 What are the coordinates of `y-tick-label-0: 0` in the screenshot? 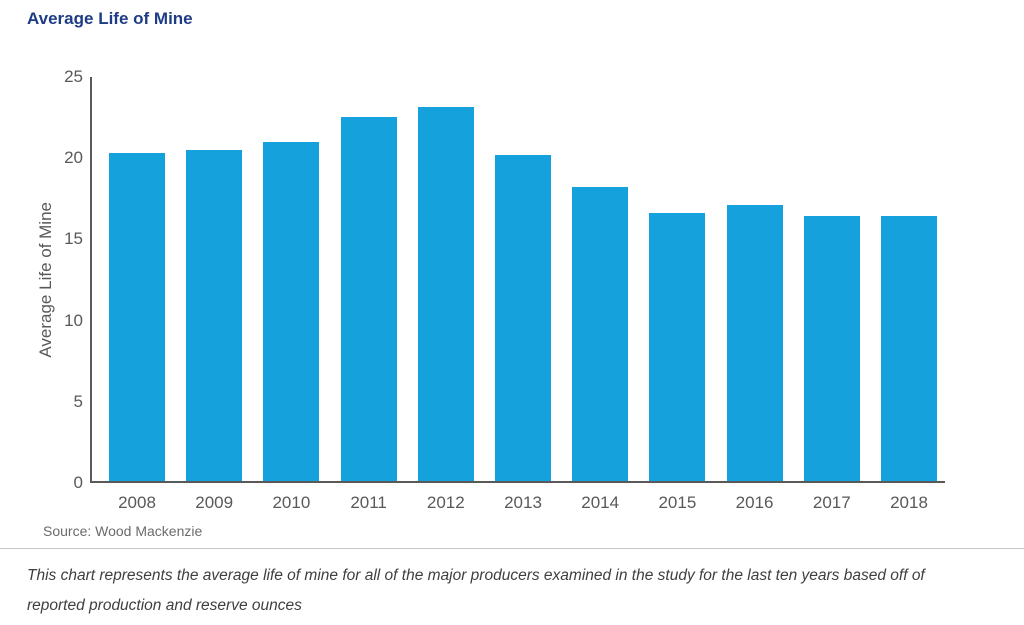 It's located at (78, 482).